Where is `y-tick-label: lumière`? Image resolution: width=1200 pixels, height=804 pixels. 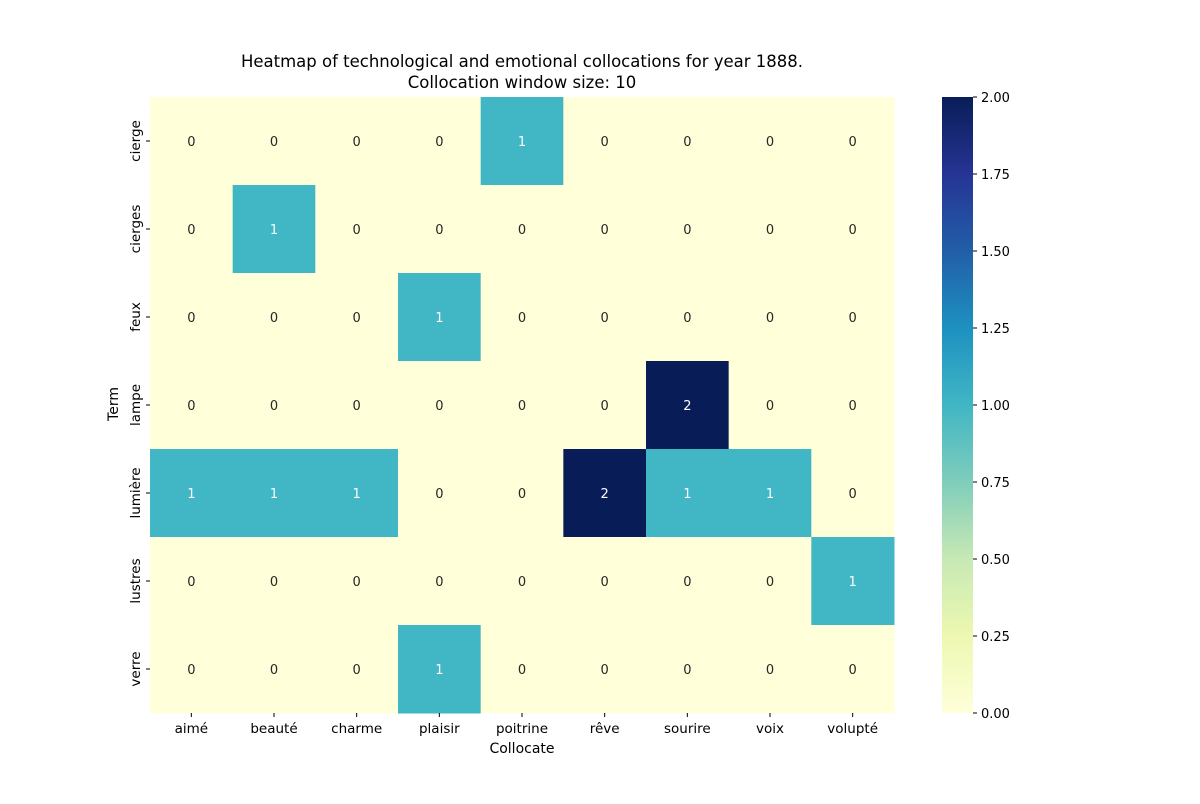 y-tick-label: lumière is located at coordinates (136, 492).